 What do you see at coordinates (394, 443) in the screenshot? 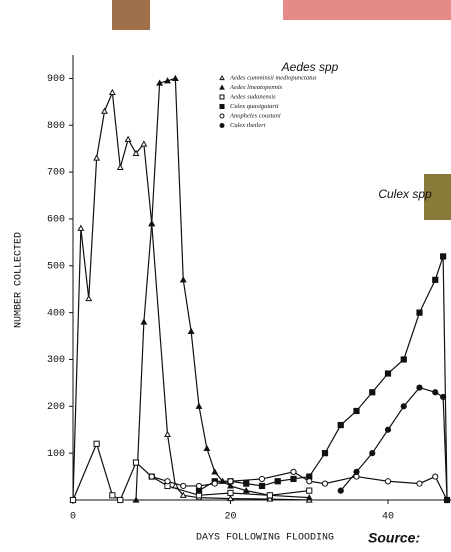
I see `series-line` at bounding box center [394, 443].